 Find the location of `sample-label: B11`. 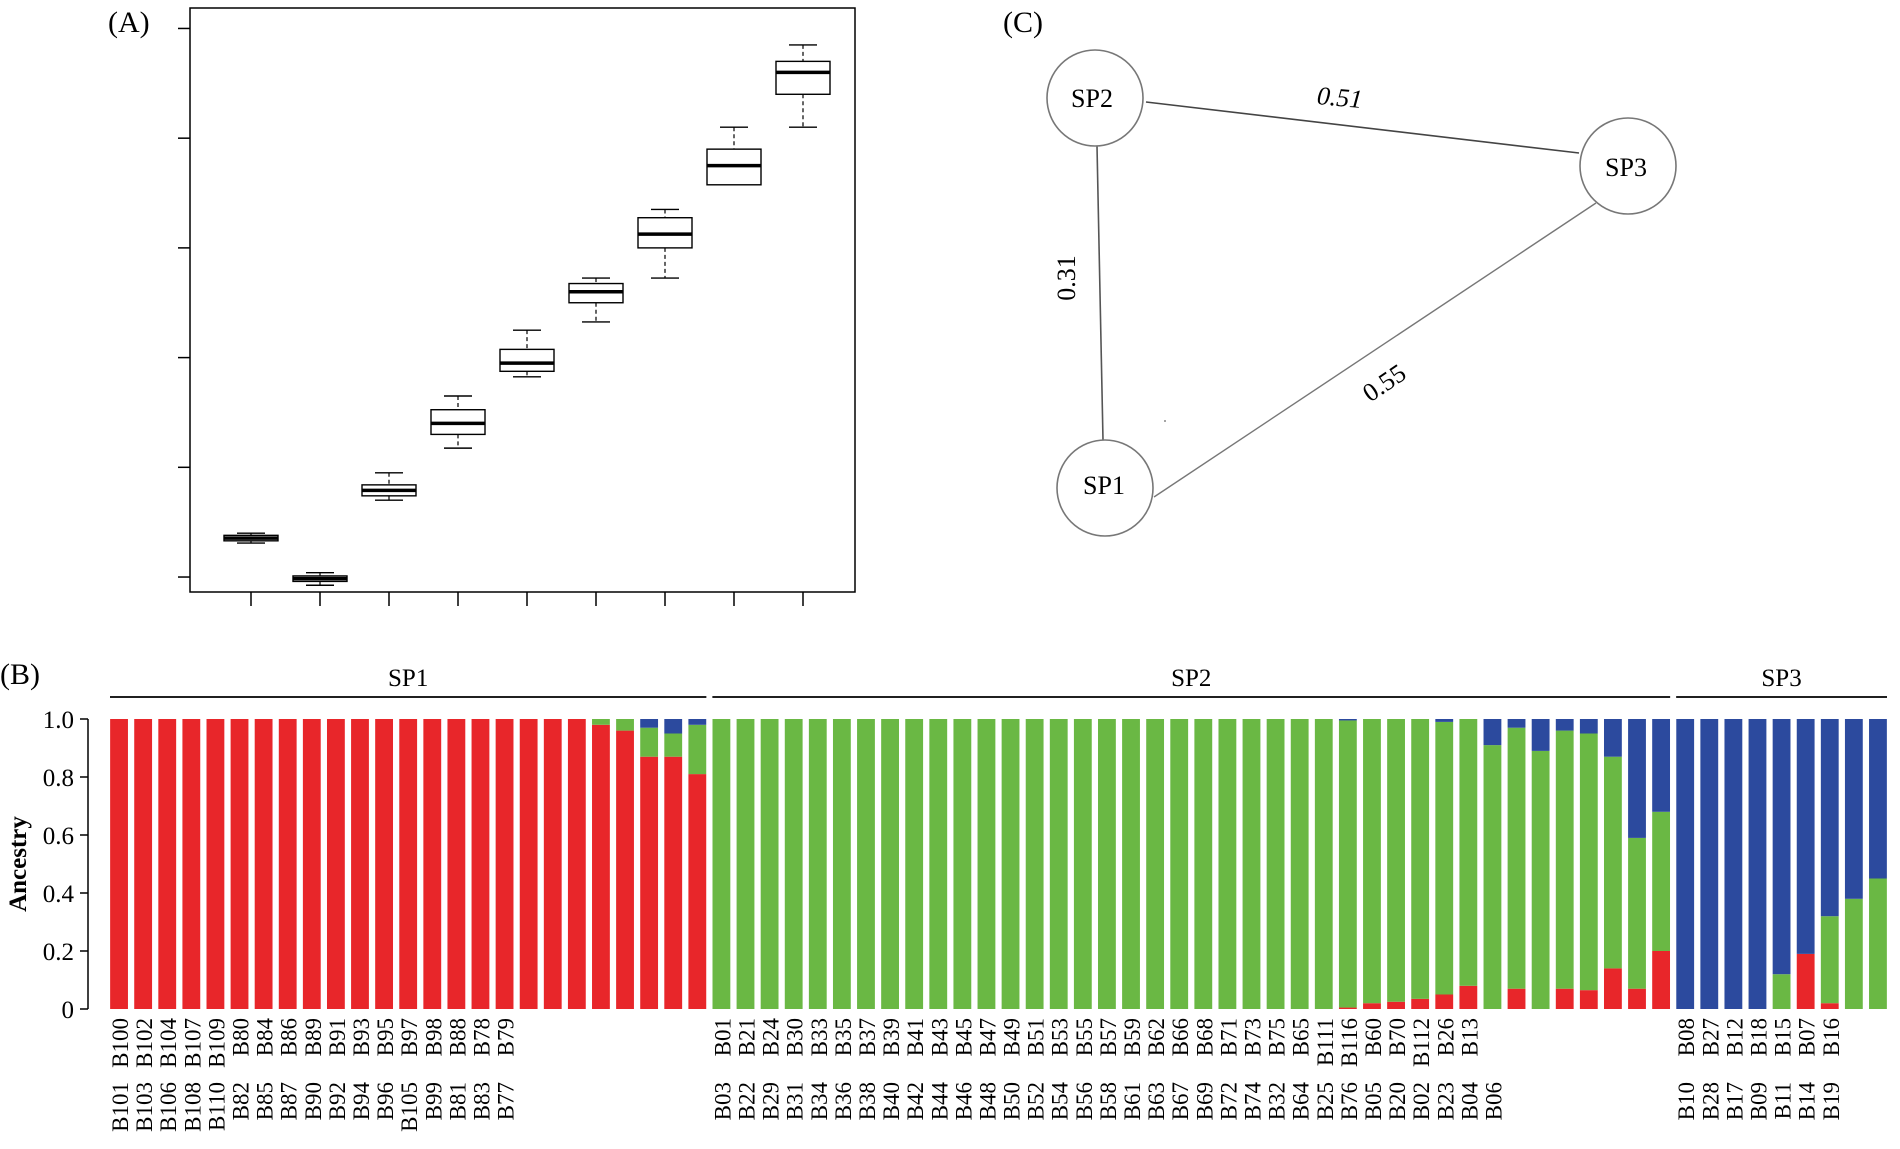

sample-label: B11 is located at coordinates (1783, 1101).